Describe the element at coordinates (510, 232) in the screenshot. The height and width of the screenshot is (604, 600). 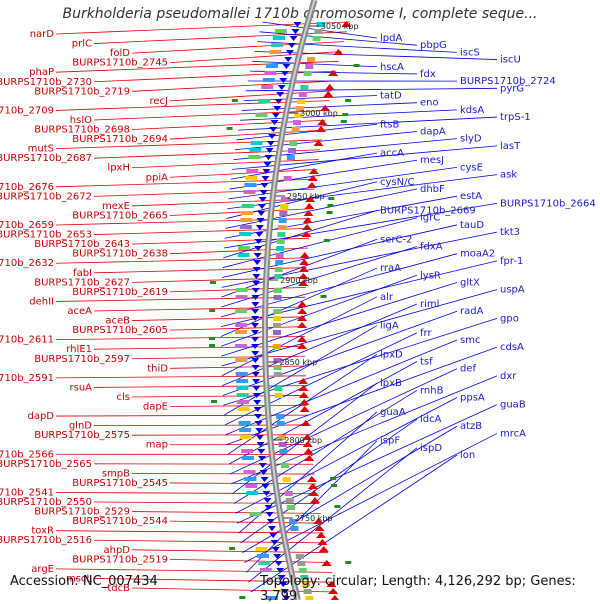
I see `gene-label-right: tkt3` at that location.